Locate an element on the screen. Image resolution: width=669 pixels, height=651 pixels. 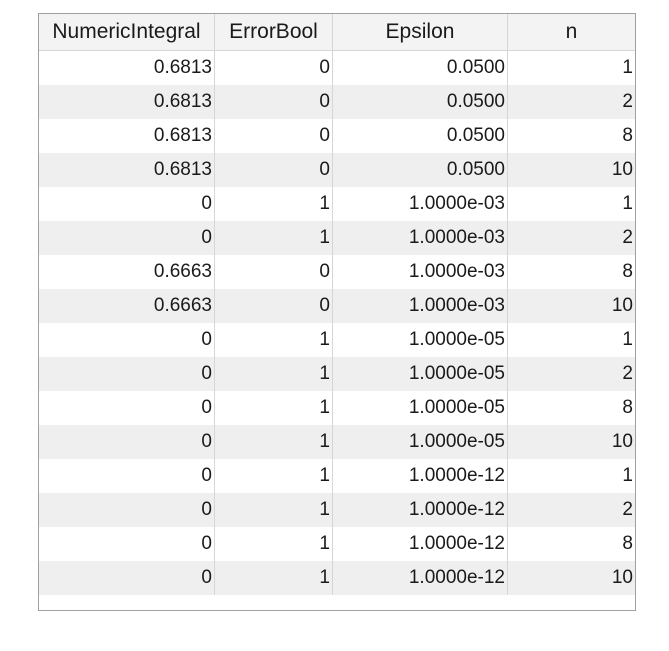
table-row: 0 1 1.0000e-05 2 is located at coordinates (337, 374).